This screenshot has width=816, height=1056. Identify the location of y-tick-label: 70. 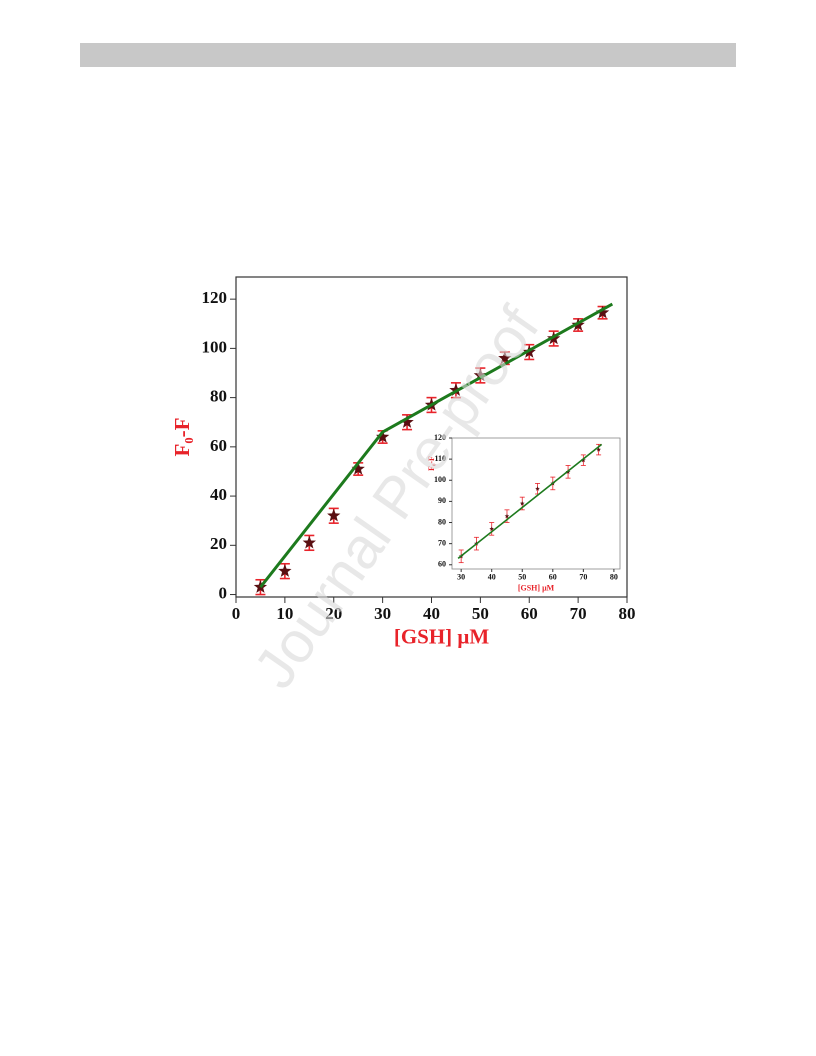
(442, 542).